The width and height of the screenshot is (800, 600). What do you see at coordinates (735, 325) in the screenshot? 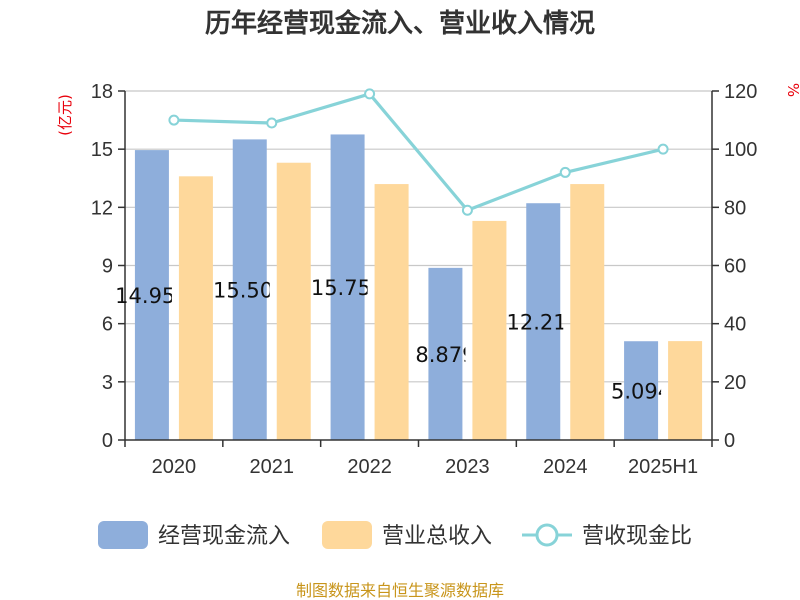
I see `right-tick-label: 40` at bounding box center [735, 325].